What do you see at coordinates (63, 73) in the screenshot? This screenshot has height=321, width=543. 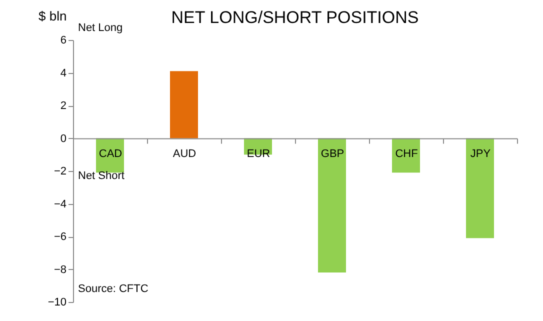 I see `y-tick-label: 4` at bounding box center [63, 73].